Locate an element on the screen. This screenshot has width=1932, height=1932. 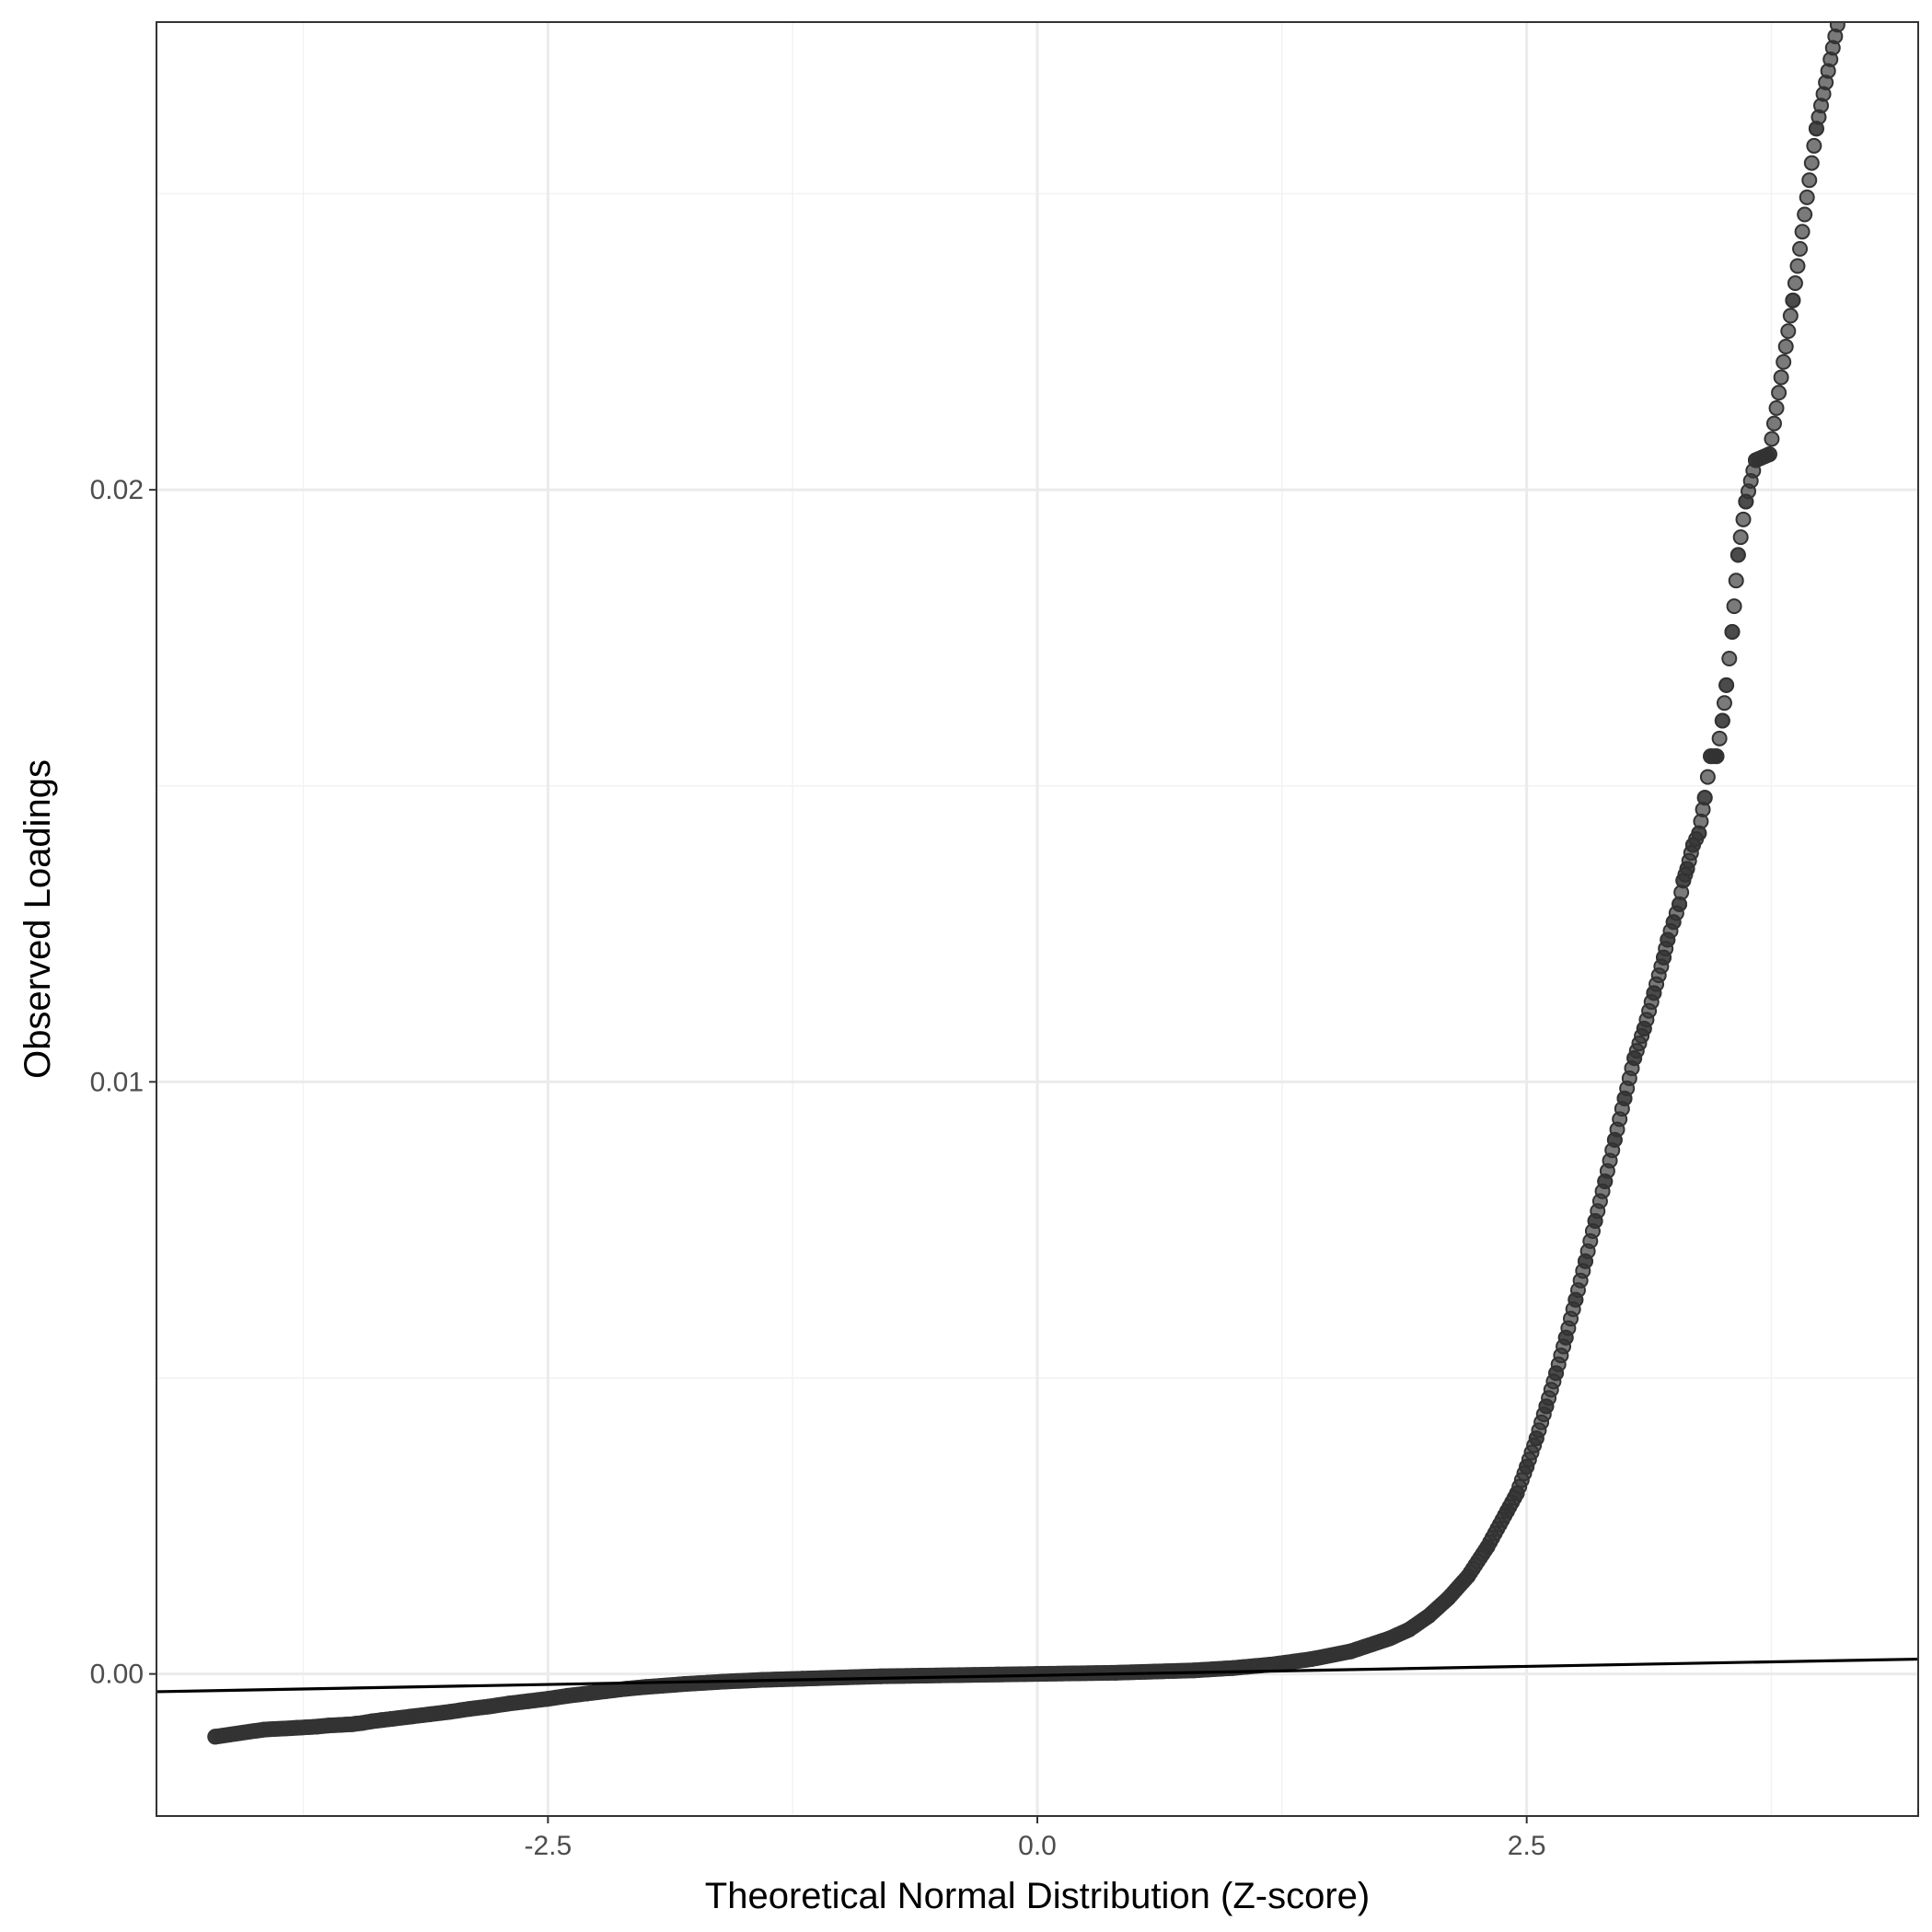
y-tick-label: 0.00 is located at coordinates (117, 1675).